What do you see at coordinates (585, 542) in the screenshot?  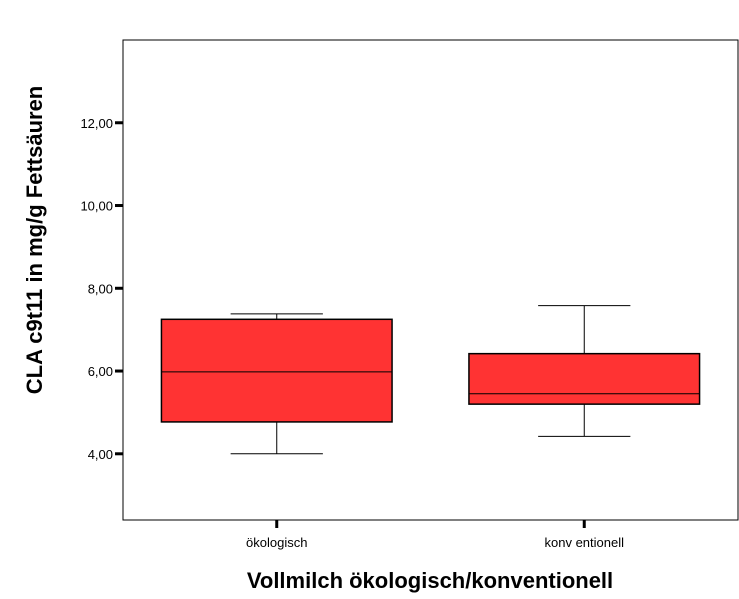 I see `x-tick-label: konv entionell` at bounding box center [585, 542].